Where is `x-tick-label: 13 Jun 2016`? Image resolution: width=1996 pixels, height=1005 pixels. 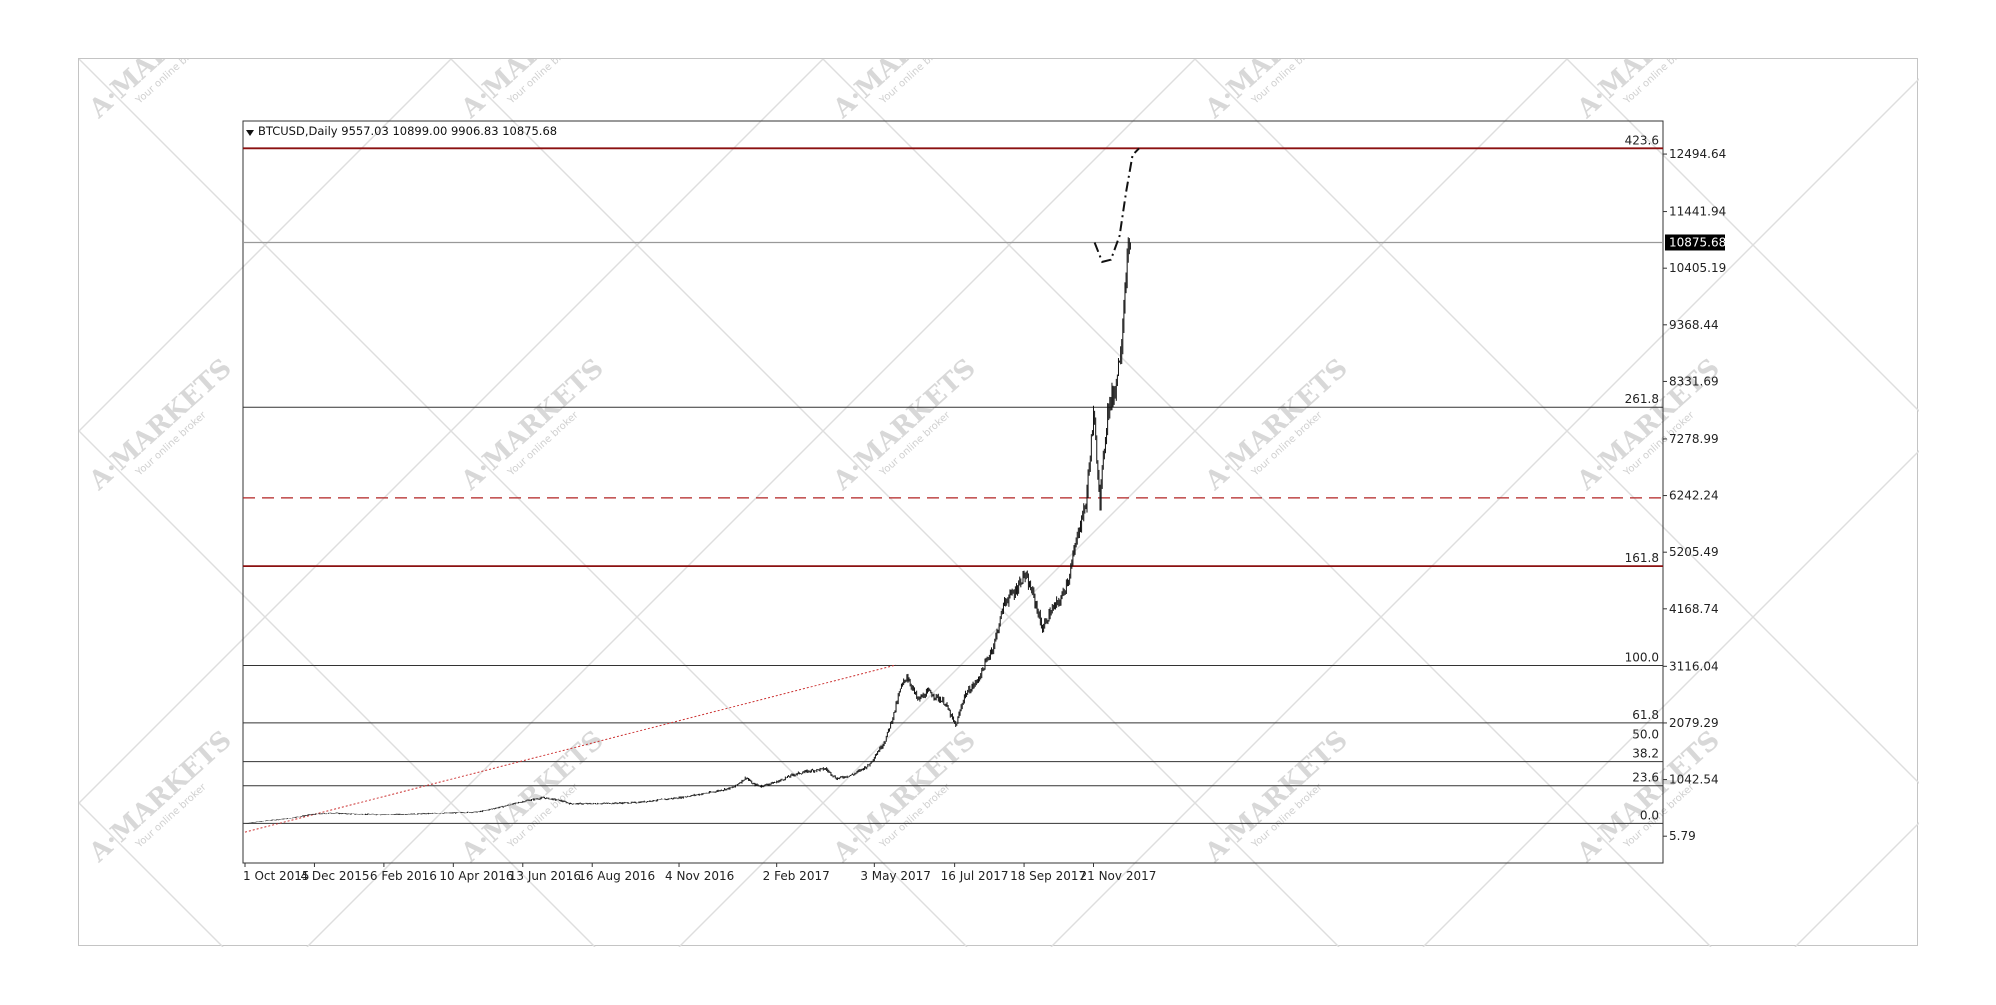 x-tick-label: 13 Jun 2016 is located at coordinates (545, 876).